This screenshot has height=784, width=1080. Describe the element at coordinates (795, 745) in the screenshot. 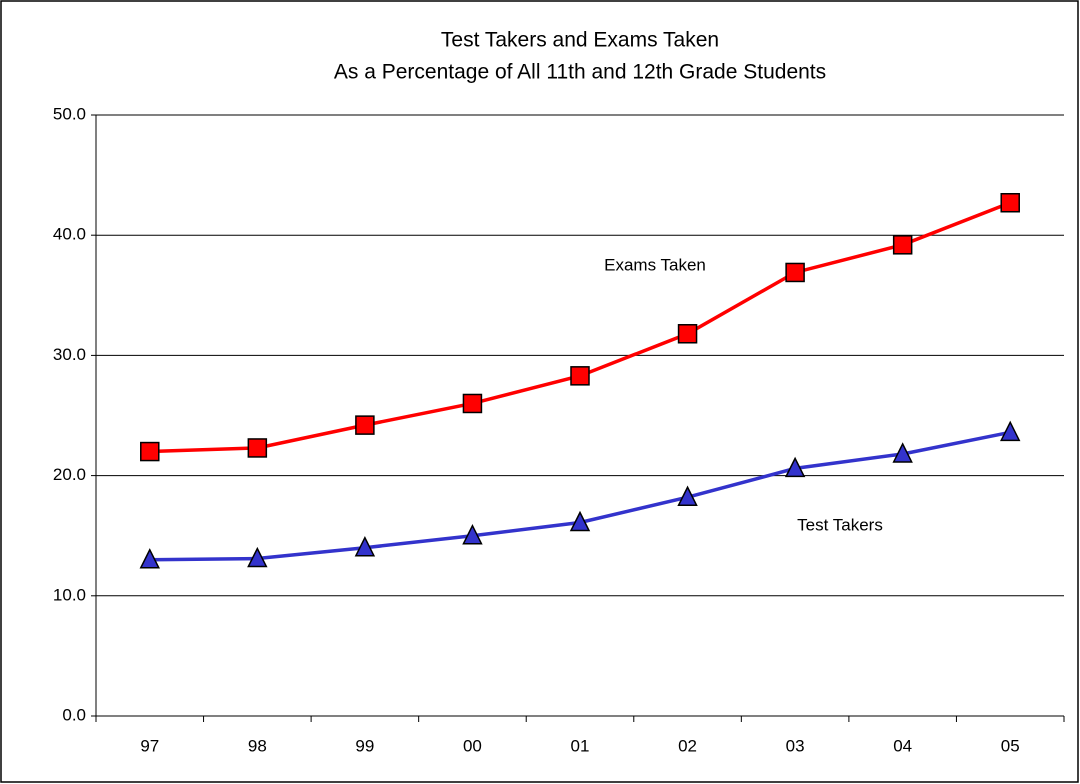

I see `x-tick-label: 03` at that location.